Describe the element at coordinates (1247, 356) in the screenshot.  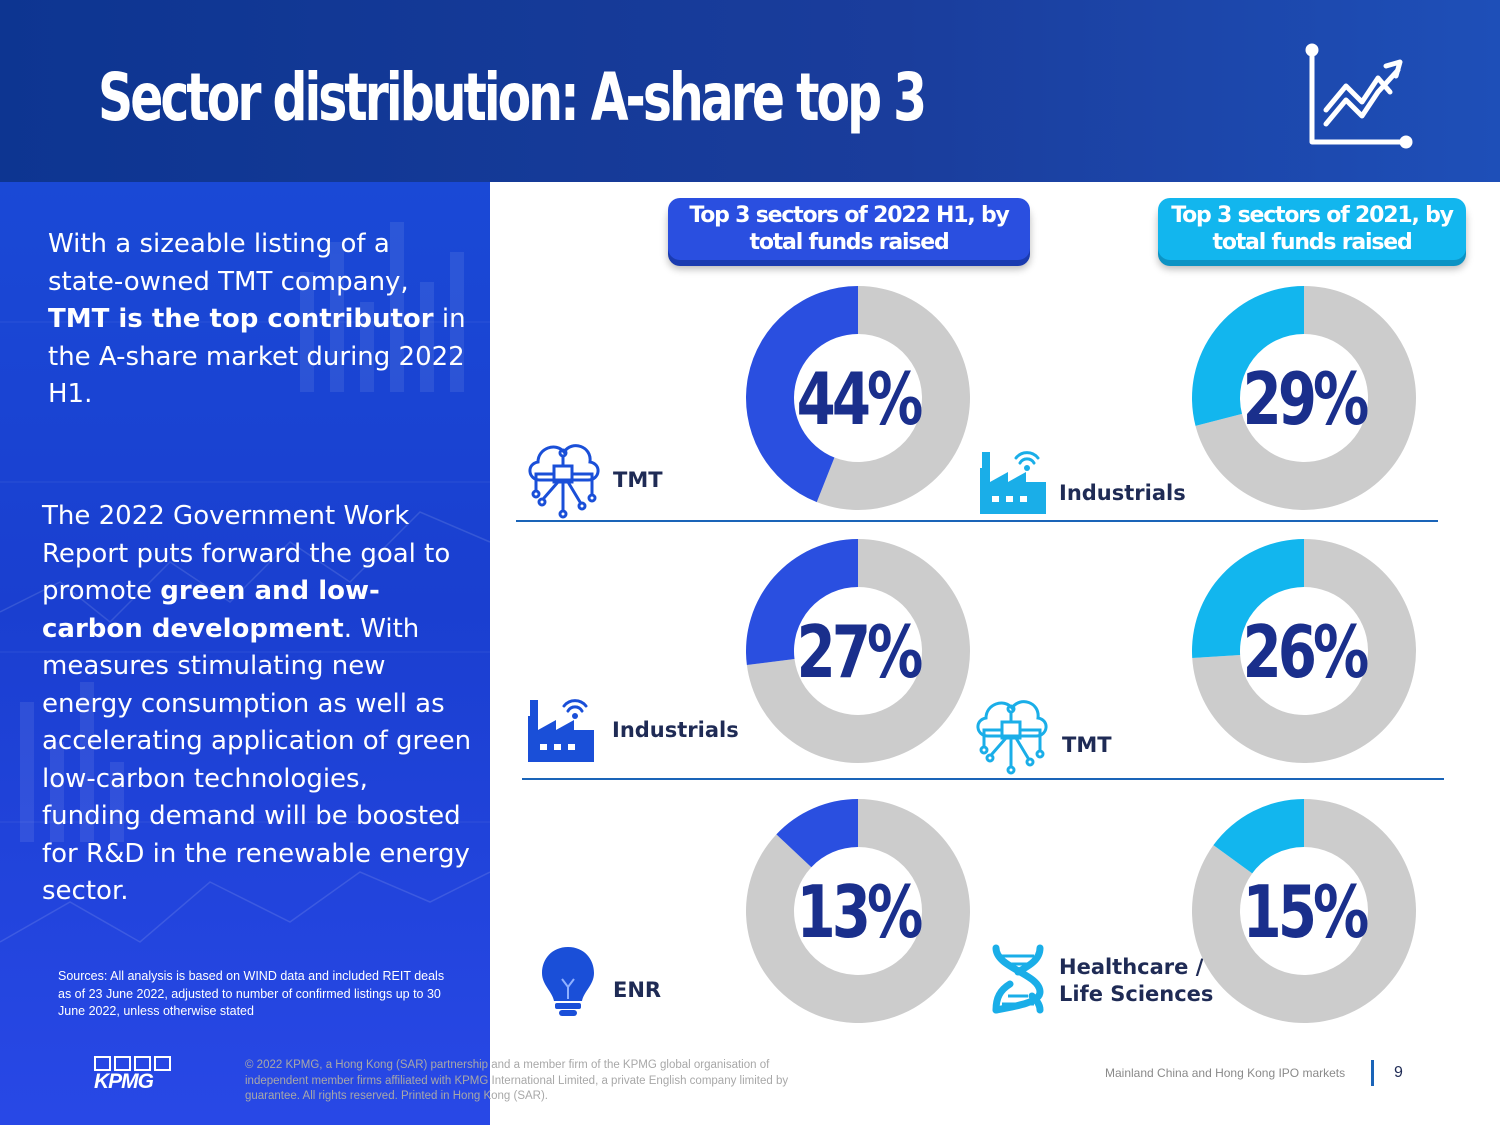
I see `donut-segment-2021-industrials` at that location.